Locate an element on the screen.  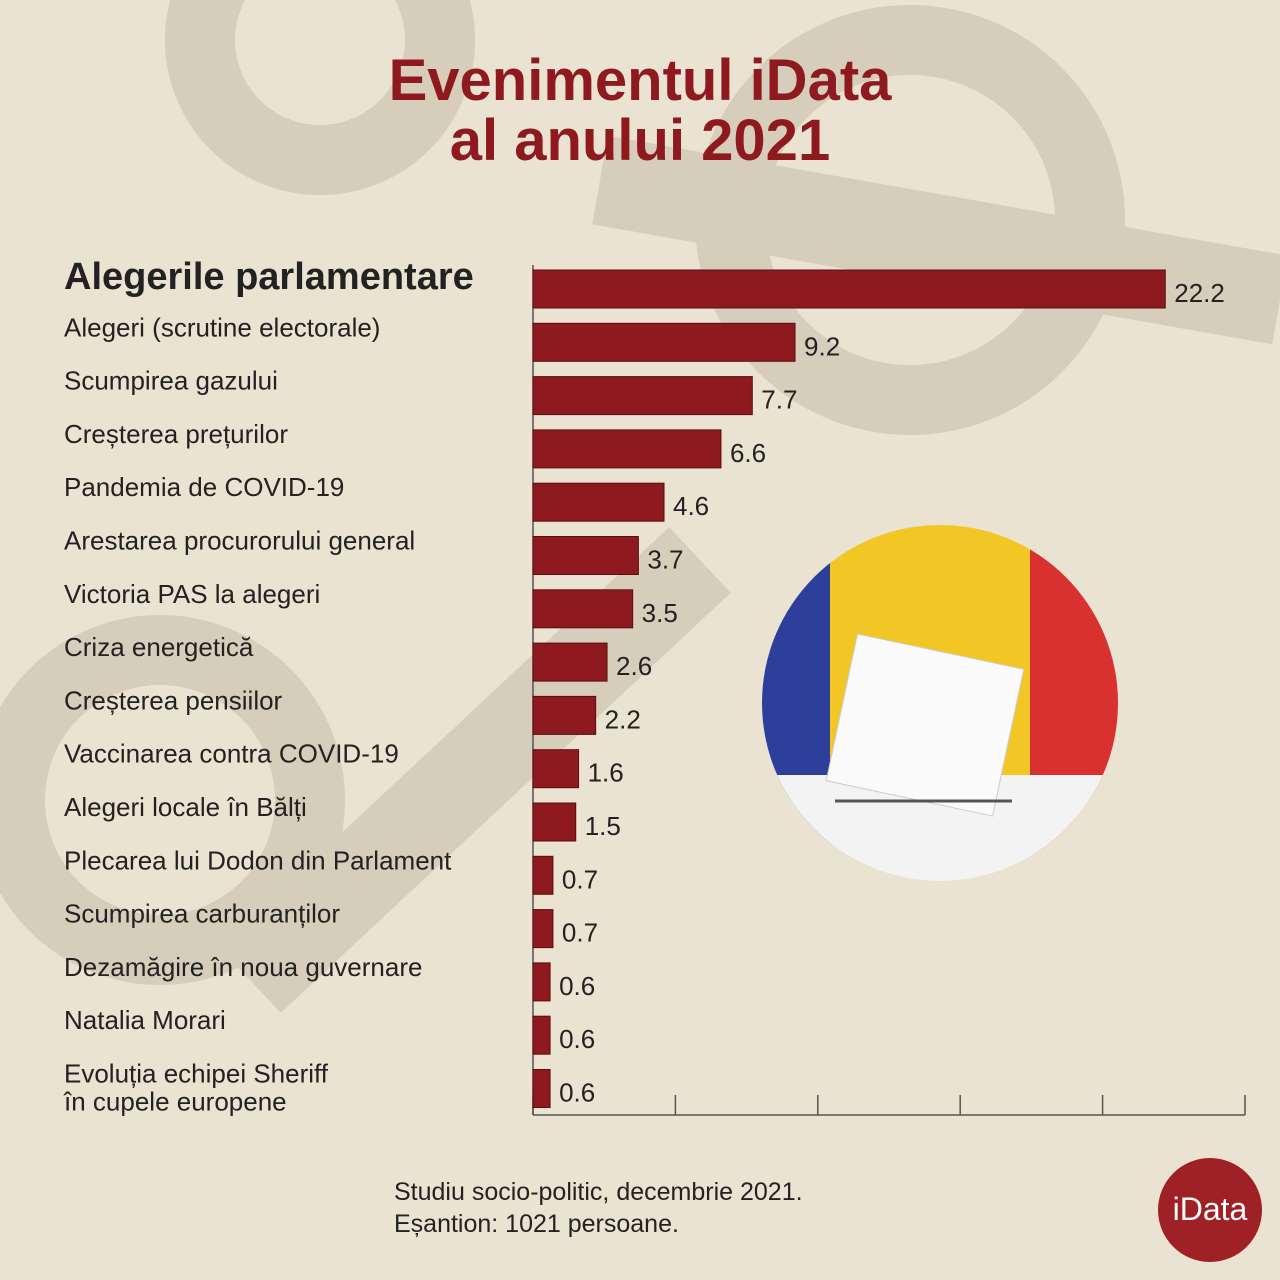
value-label: 1.6 is located at coordinates (606, 773).